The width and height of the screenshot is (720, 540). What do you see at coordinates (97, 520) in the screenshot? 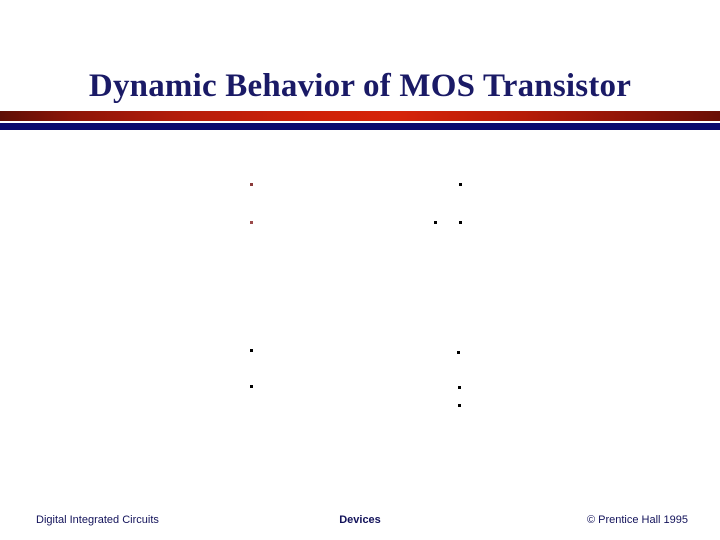
I see `footer-course-label: Digital Integrated Circuits` at bounding box center [97, 520].